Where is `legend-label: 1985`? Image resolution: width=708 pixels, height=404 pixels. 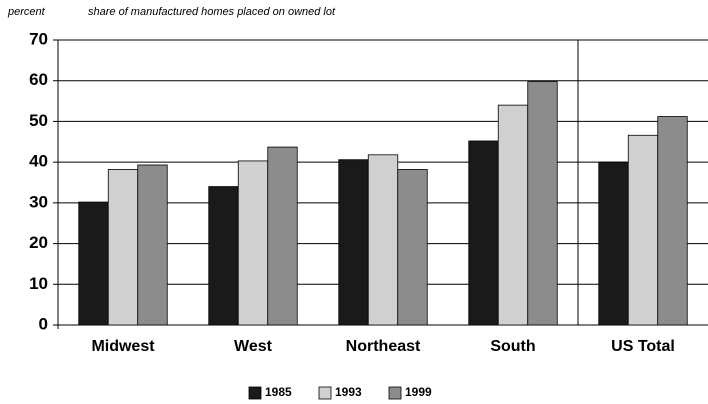
legend-label: 1985 is located at coordinates (278, 392).